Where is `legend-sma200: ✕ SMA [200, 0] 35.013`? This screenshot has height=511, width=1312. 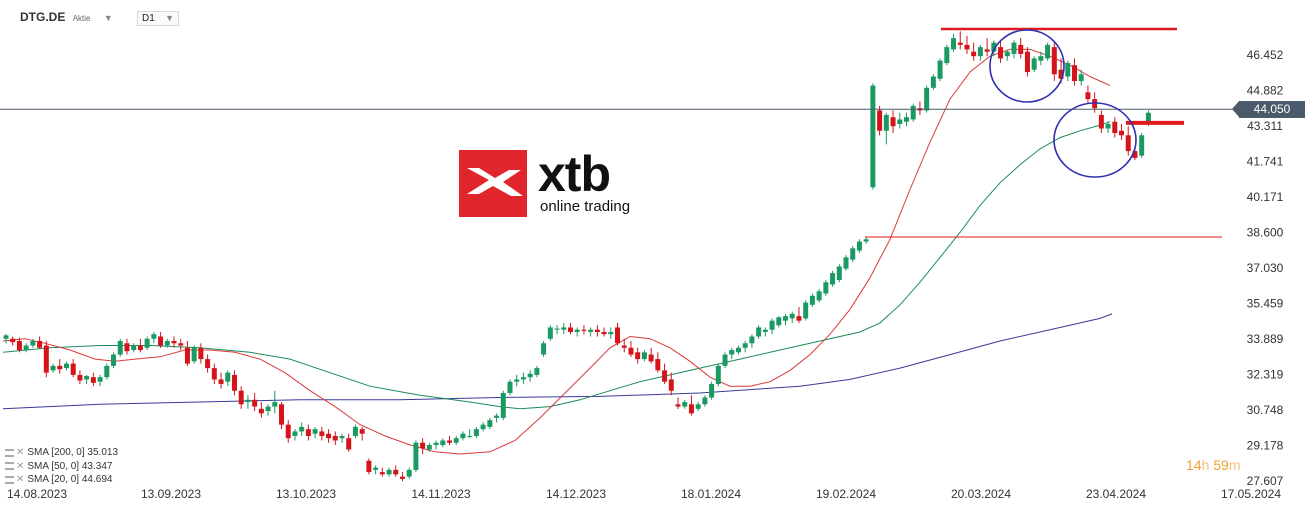 legend-sma200: ✕ SMA [200, 0] 35.013 is located at coordinates (61, 453).